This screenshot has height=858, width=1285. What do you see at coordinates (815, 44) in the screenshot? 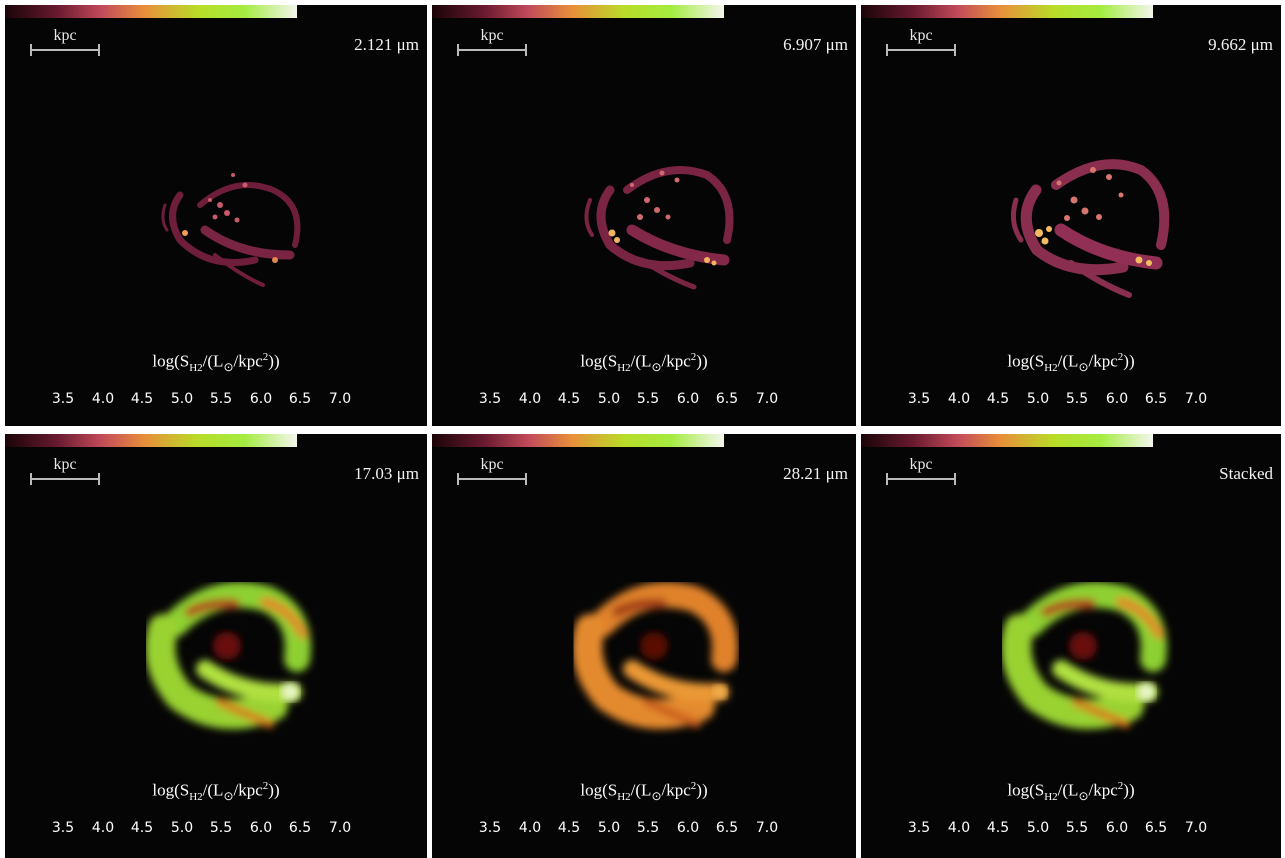
I see `wavelength-label: 6.907 μm` at bounding box center [815, 44].